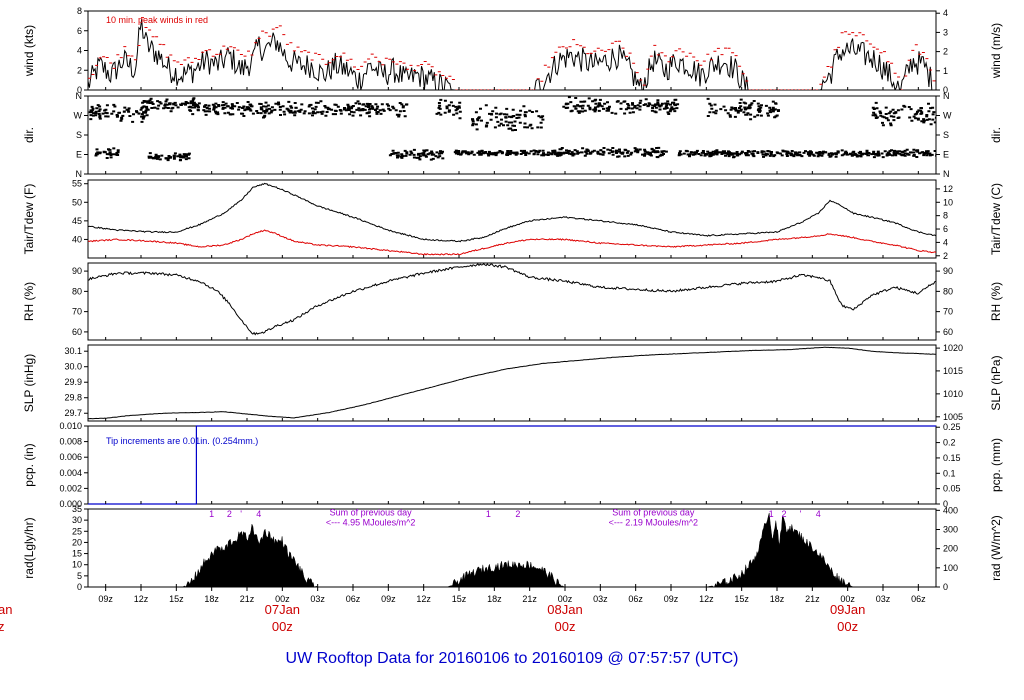  What do you see at coordinates (946, 155) in the screenshot?
I see `right-tick-label: E` at bounding box center [946, 155].